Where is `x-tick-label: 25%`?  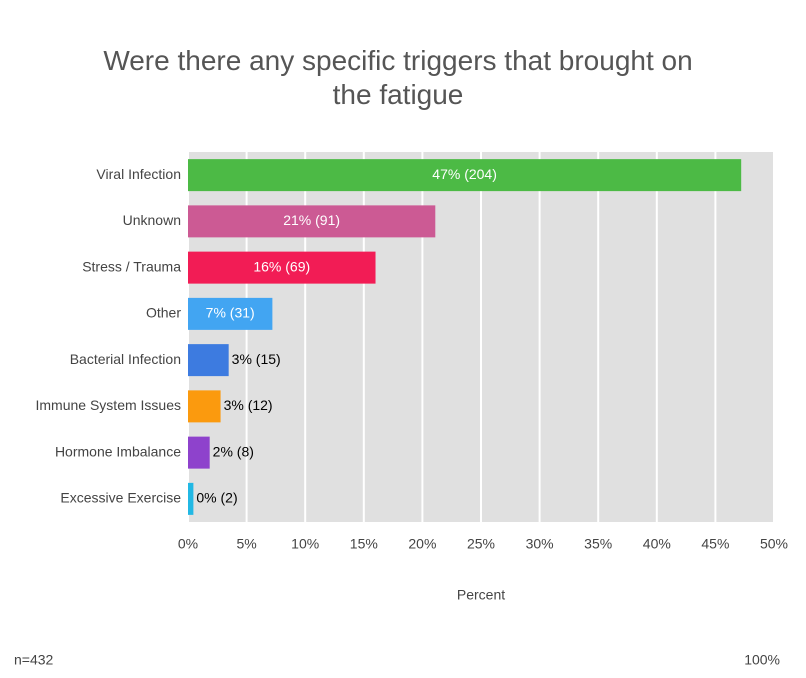 x-tick-label: 25% is located at coordinates (481, 544).